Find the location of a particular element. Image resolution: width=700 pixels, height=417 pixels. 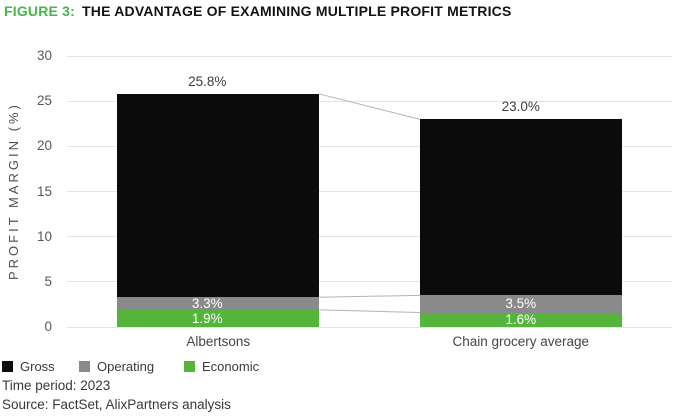

legend-item-gross: Gross is located at coordinates (28, 366).